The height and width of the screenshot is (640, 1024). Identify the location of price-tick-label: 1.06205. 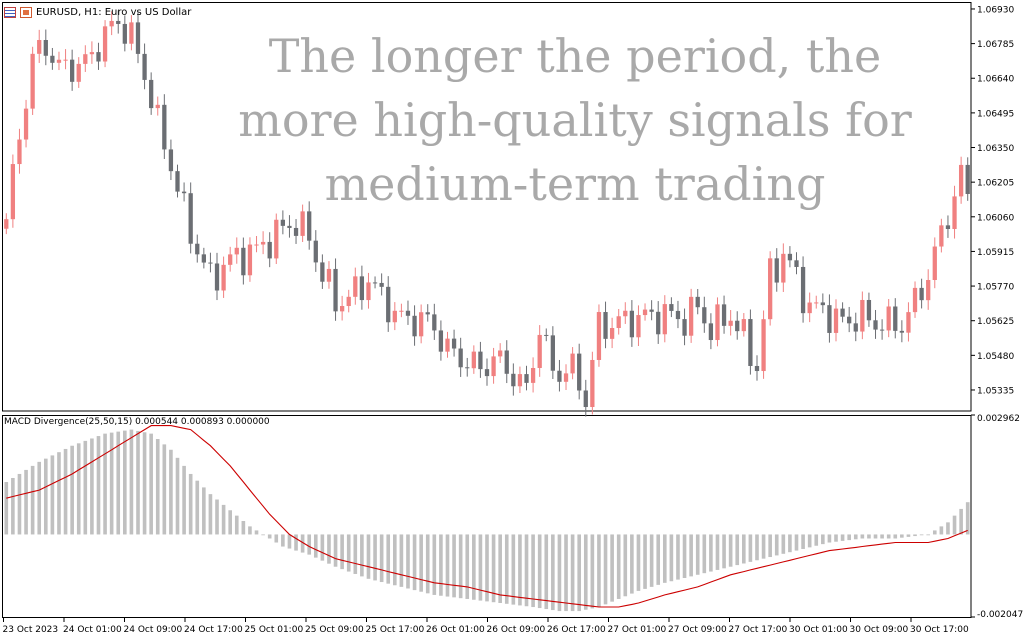
(995, 184).